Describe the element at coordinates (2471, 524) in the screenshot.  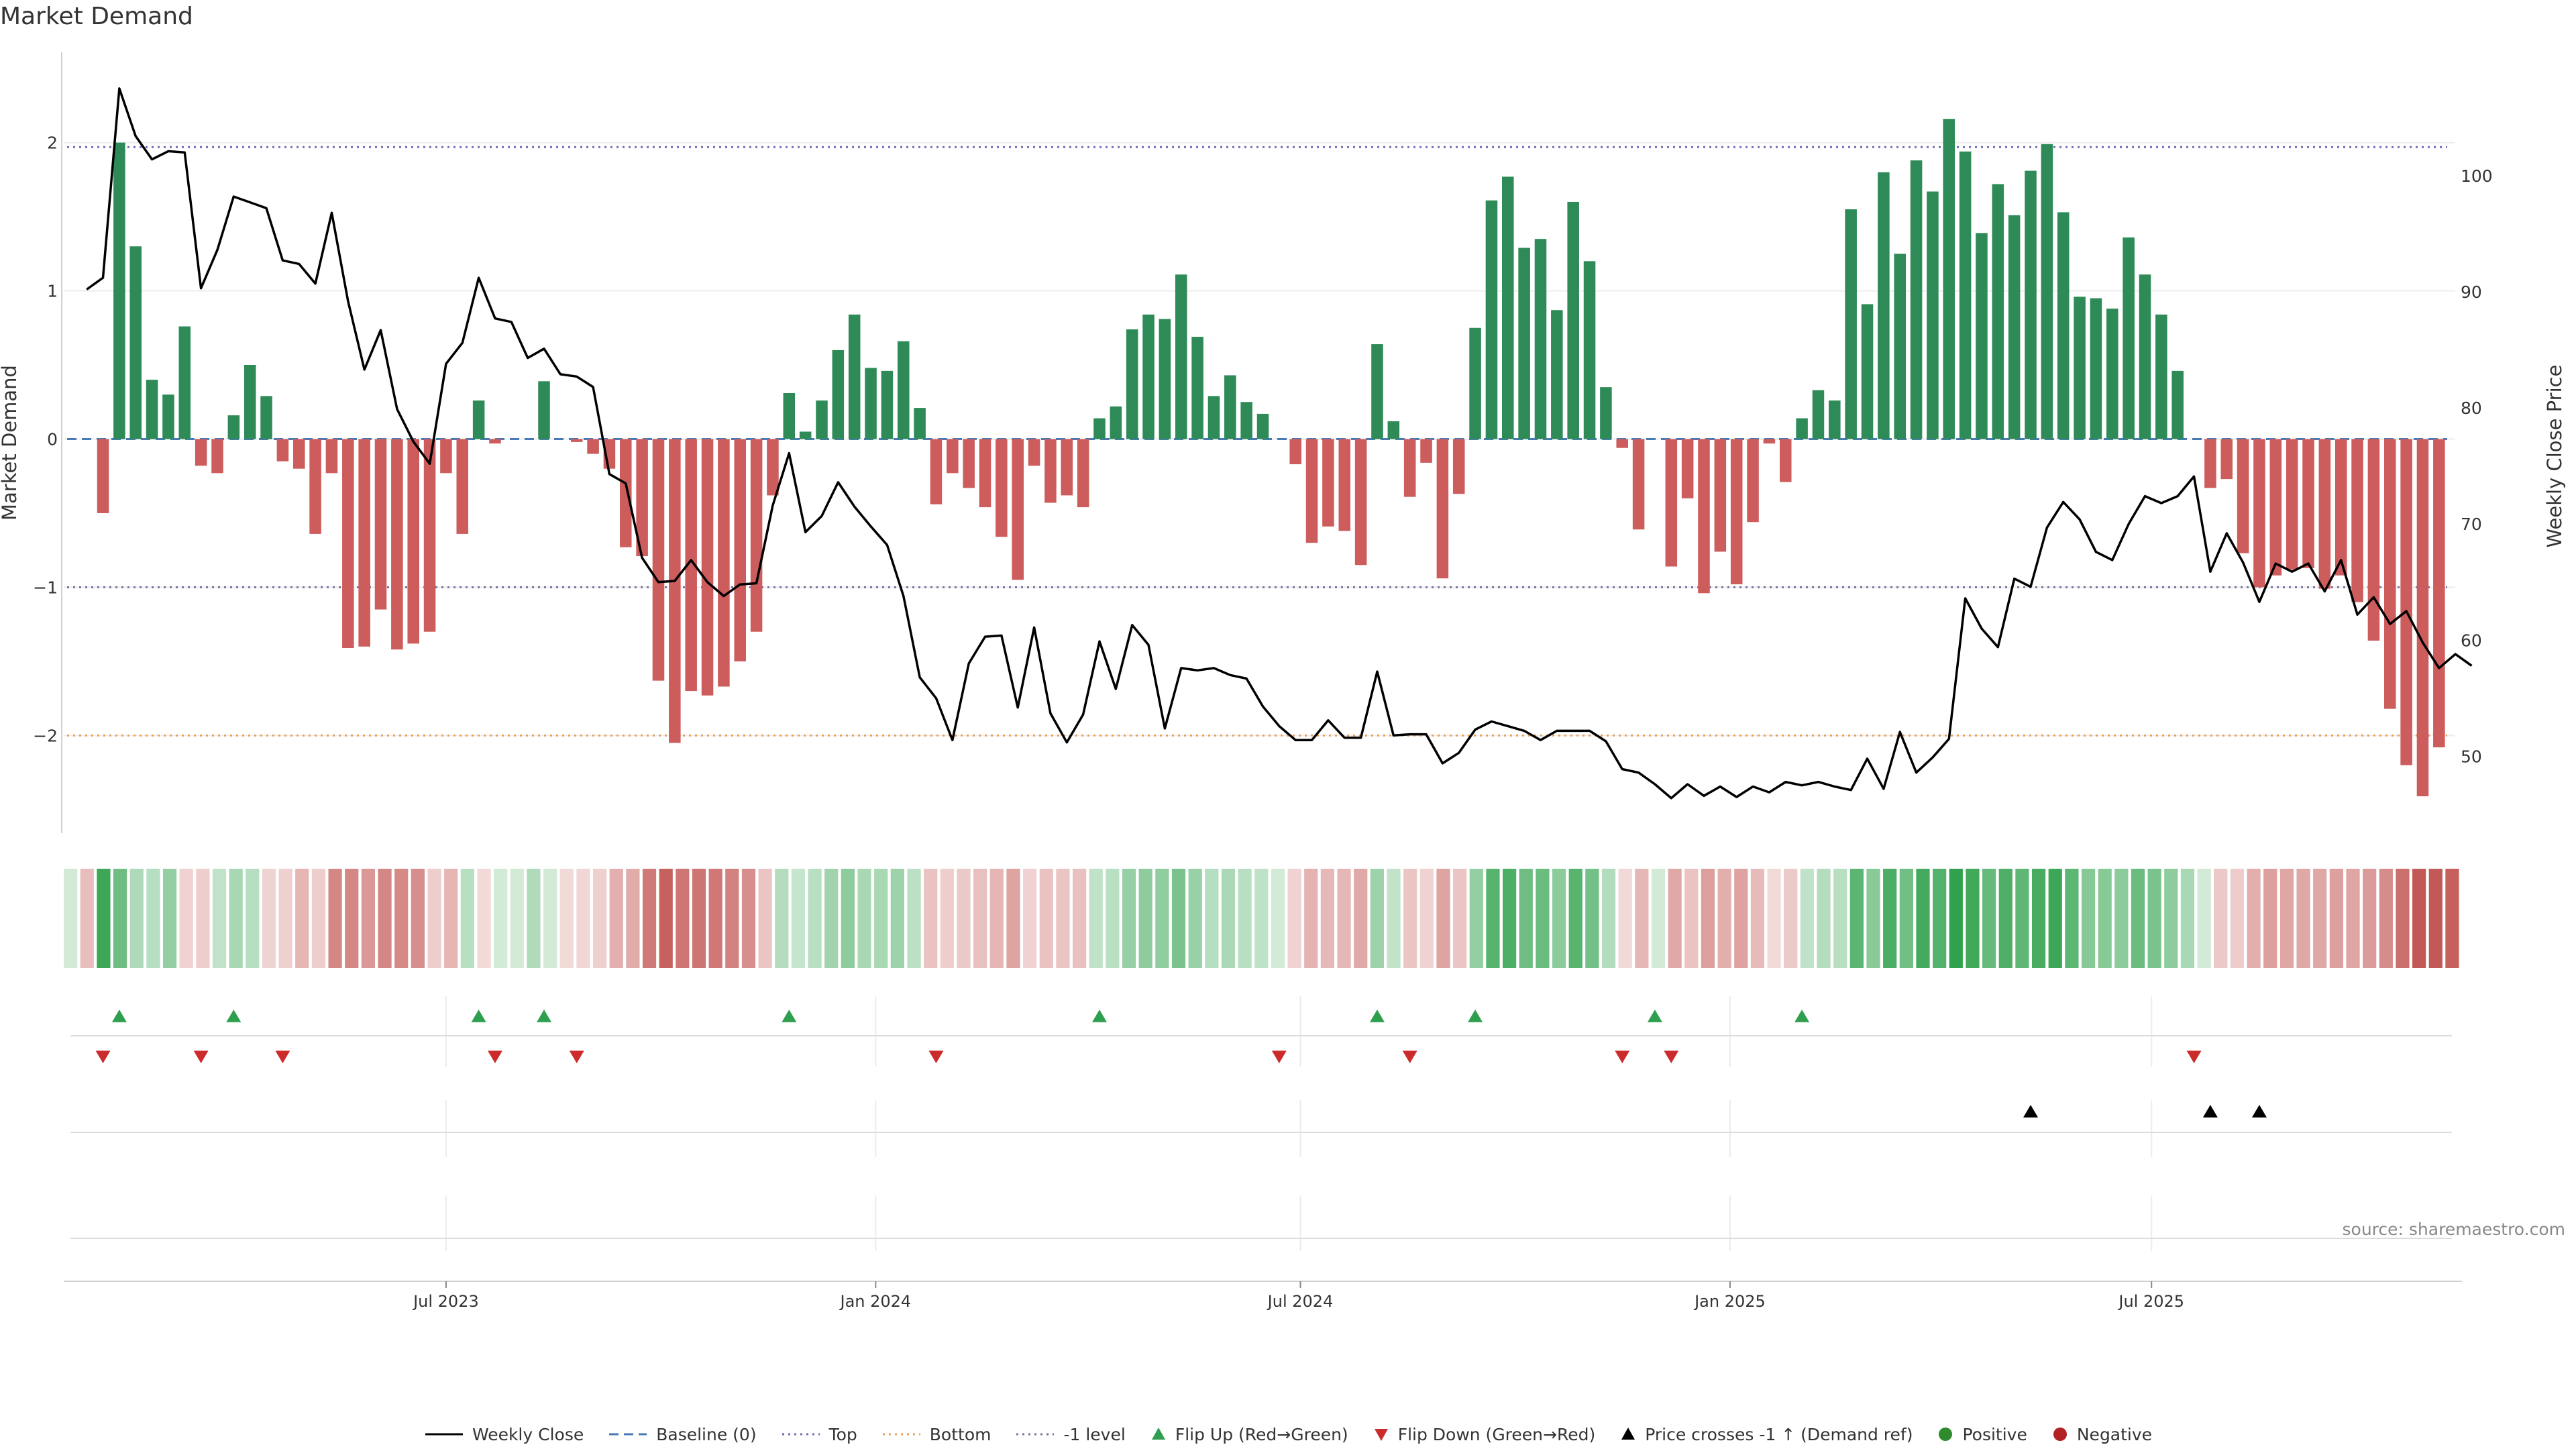
I see `y2-tick-label: 70` at that location.